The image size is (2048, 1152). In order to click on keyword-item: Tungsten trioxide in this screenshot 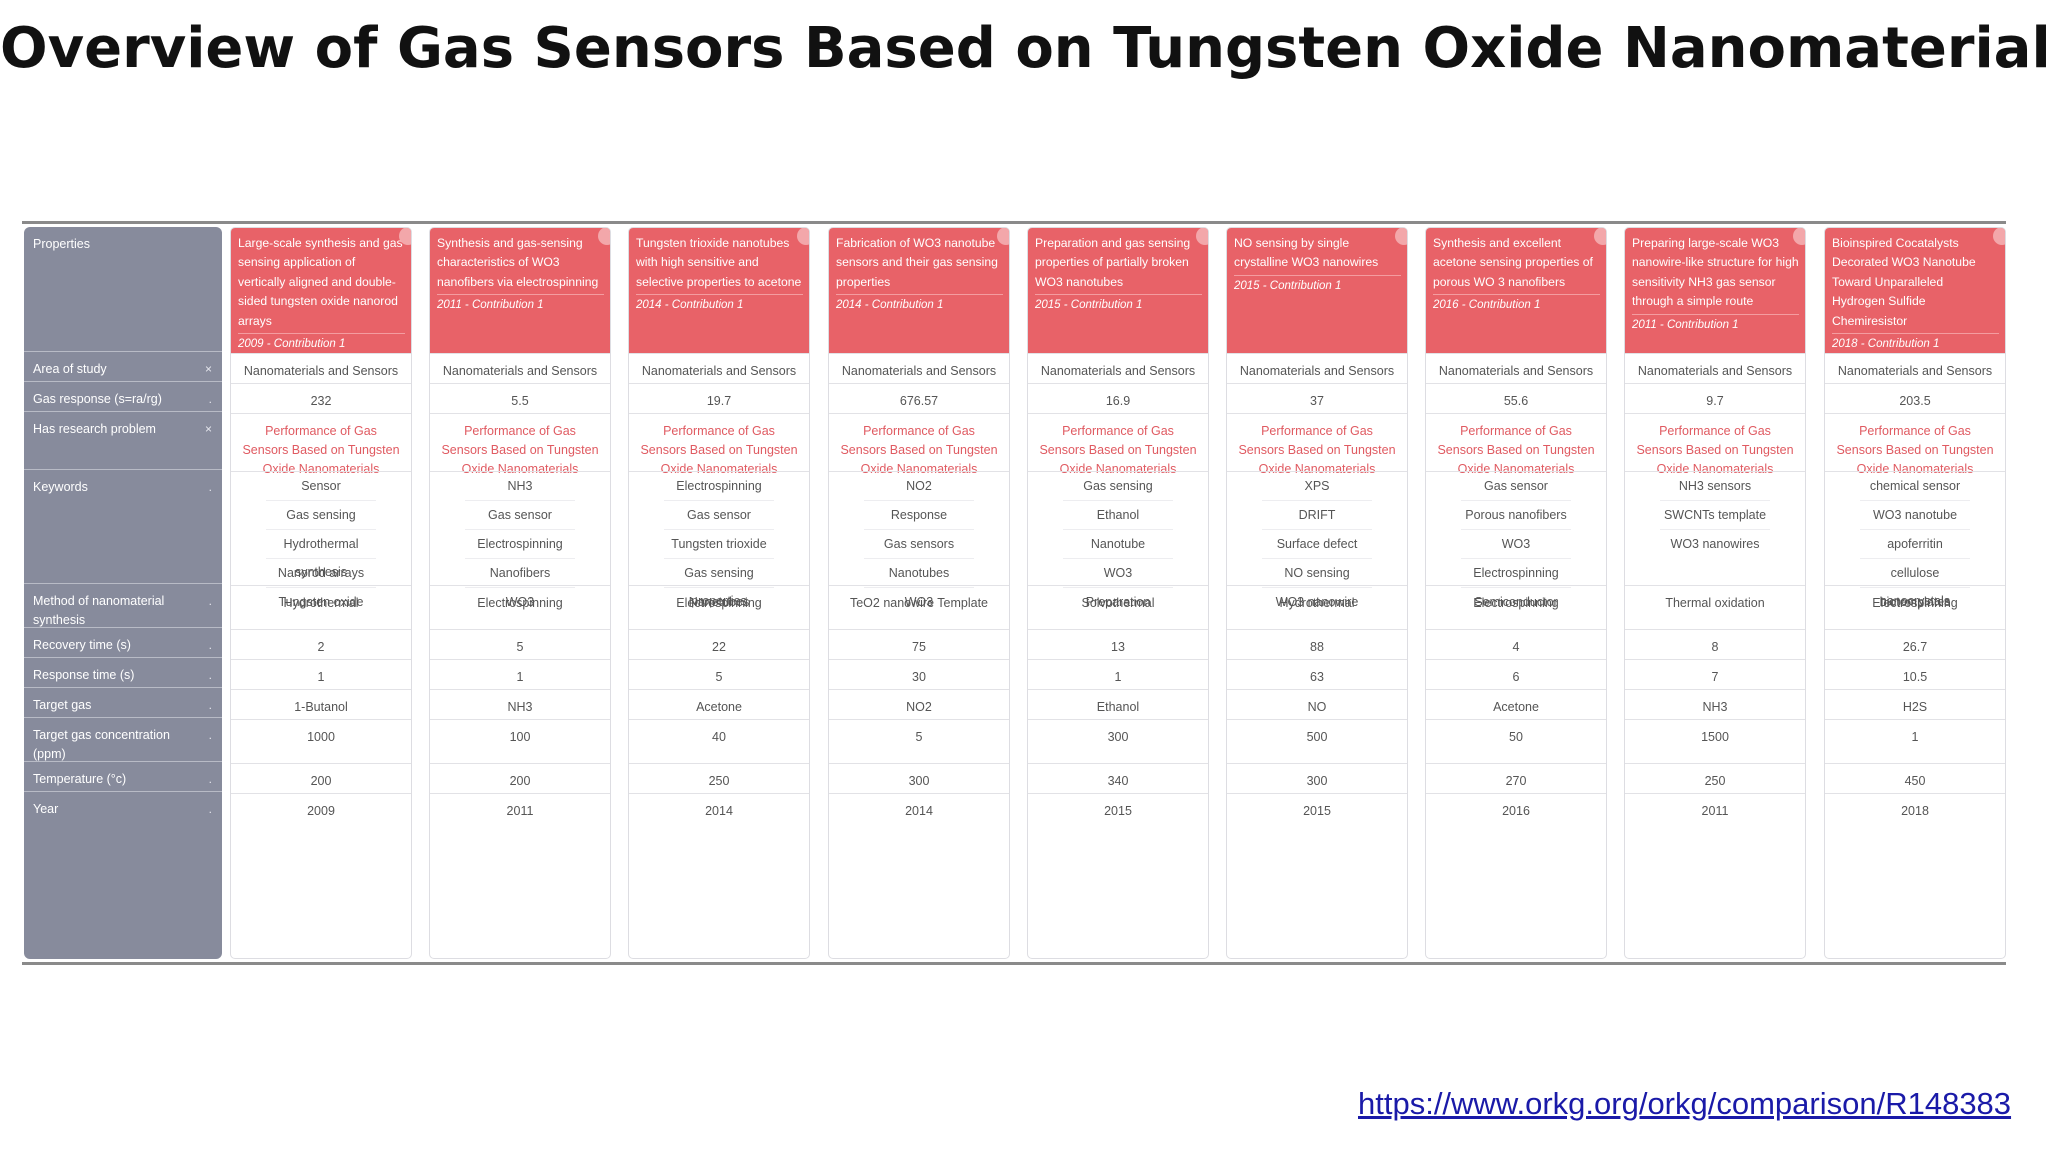, I will do `click(719, 544)`.